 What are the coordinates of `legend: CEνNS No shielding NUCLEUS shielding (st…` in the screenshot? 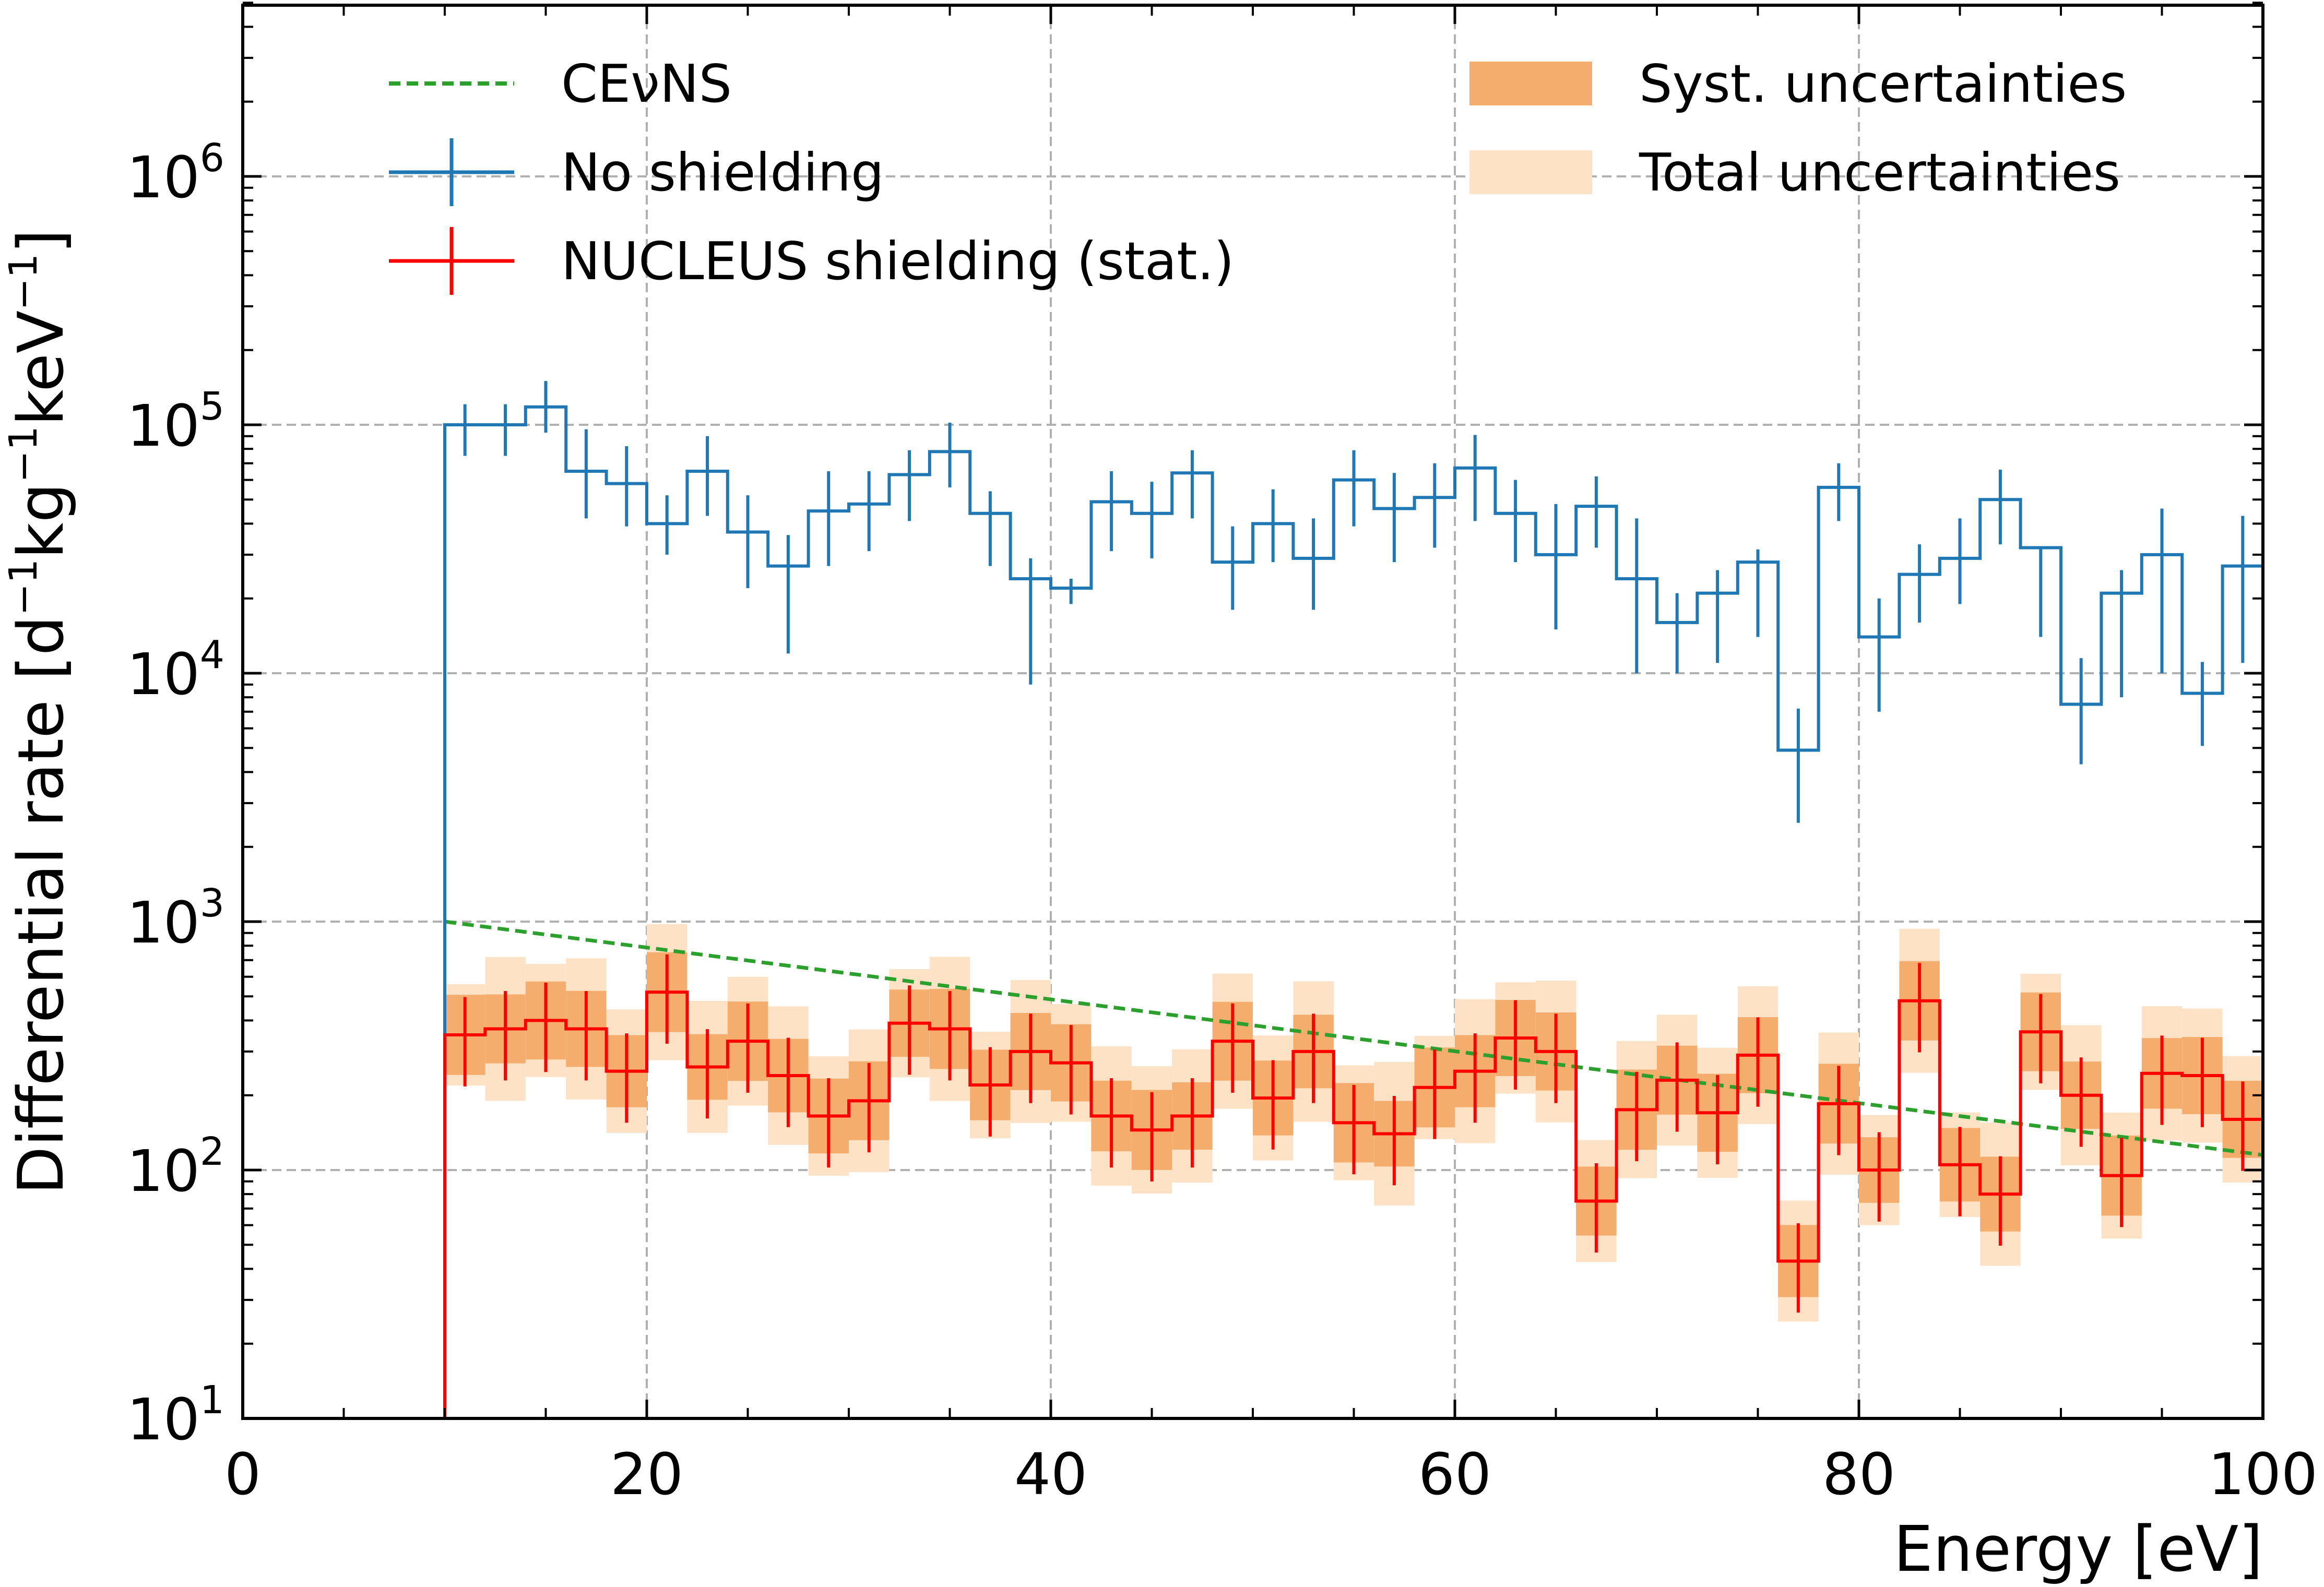 It's located at (1258, 174).